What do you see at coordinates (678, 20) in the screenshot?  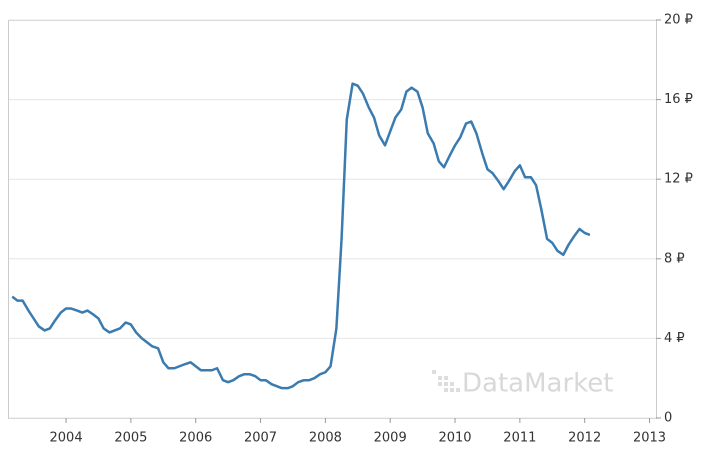 I see `y-tick-label: 20 ₽` at bounding box center [678, 20].